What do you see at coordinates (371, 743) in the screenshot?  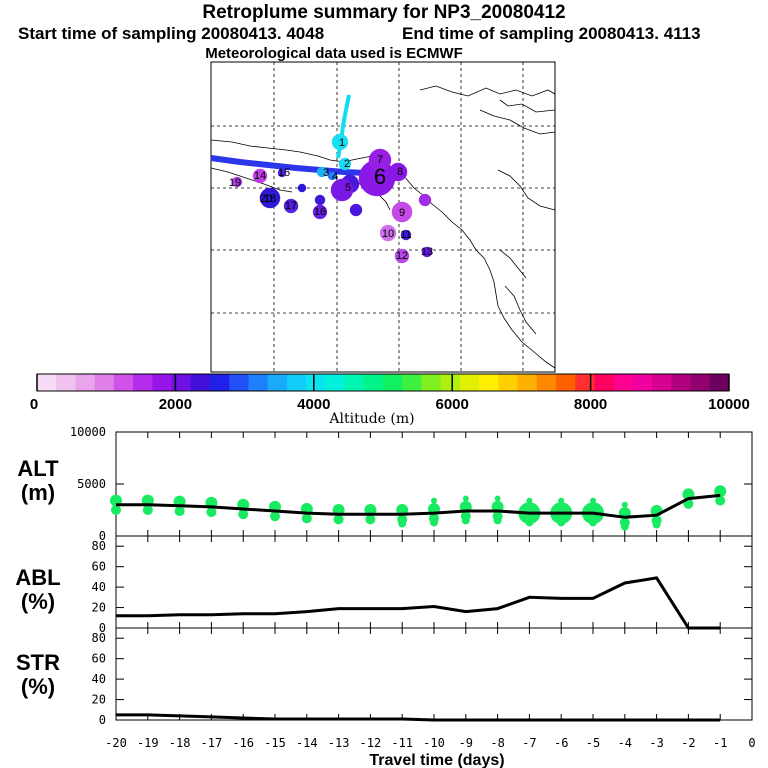 I see `x-tick-label: -12` at bounding box center [371, 743].